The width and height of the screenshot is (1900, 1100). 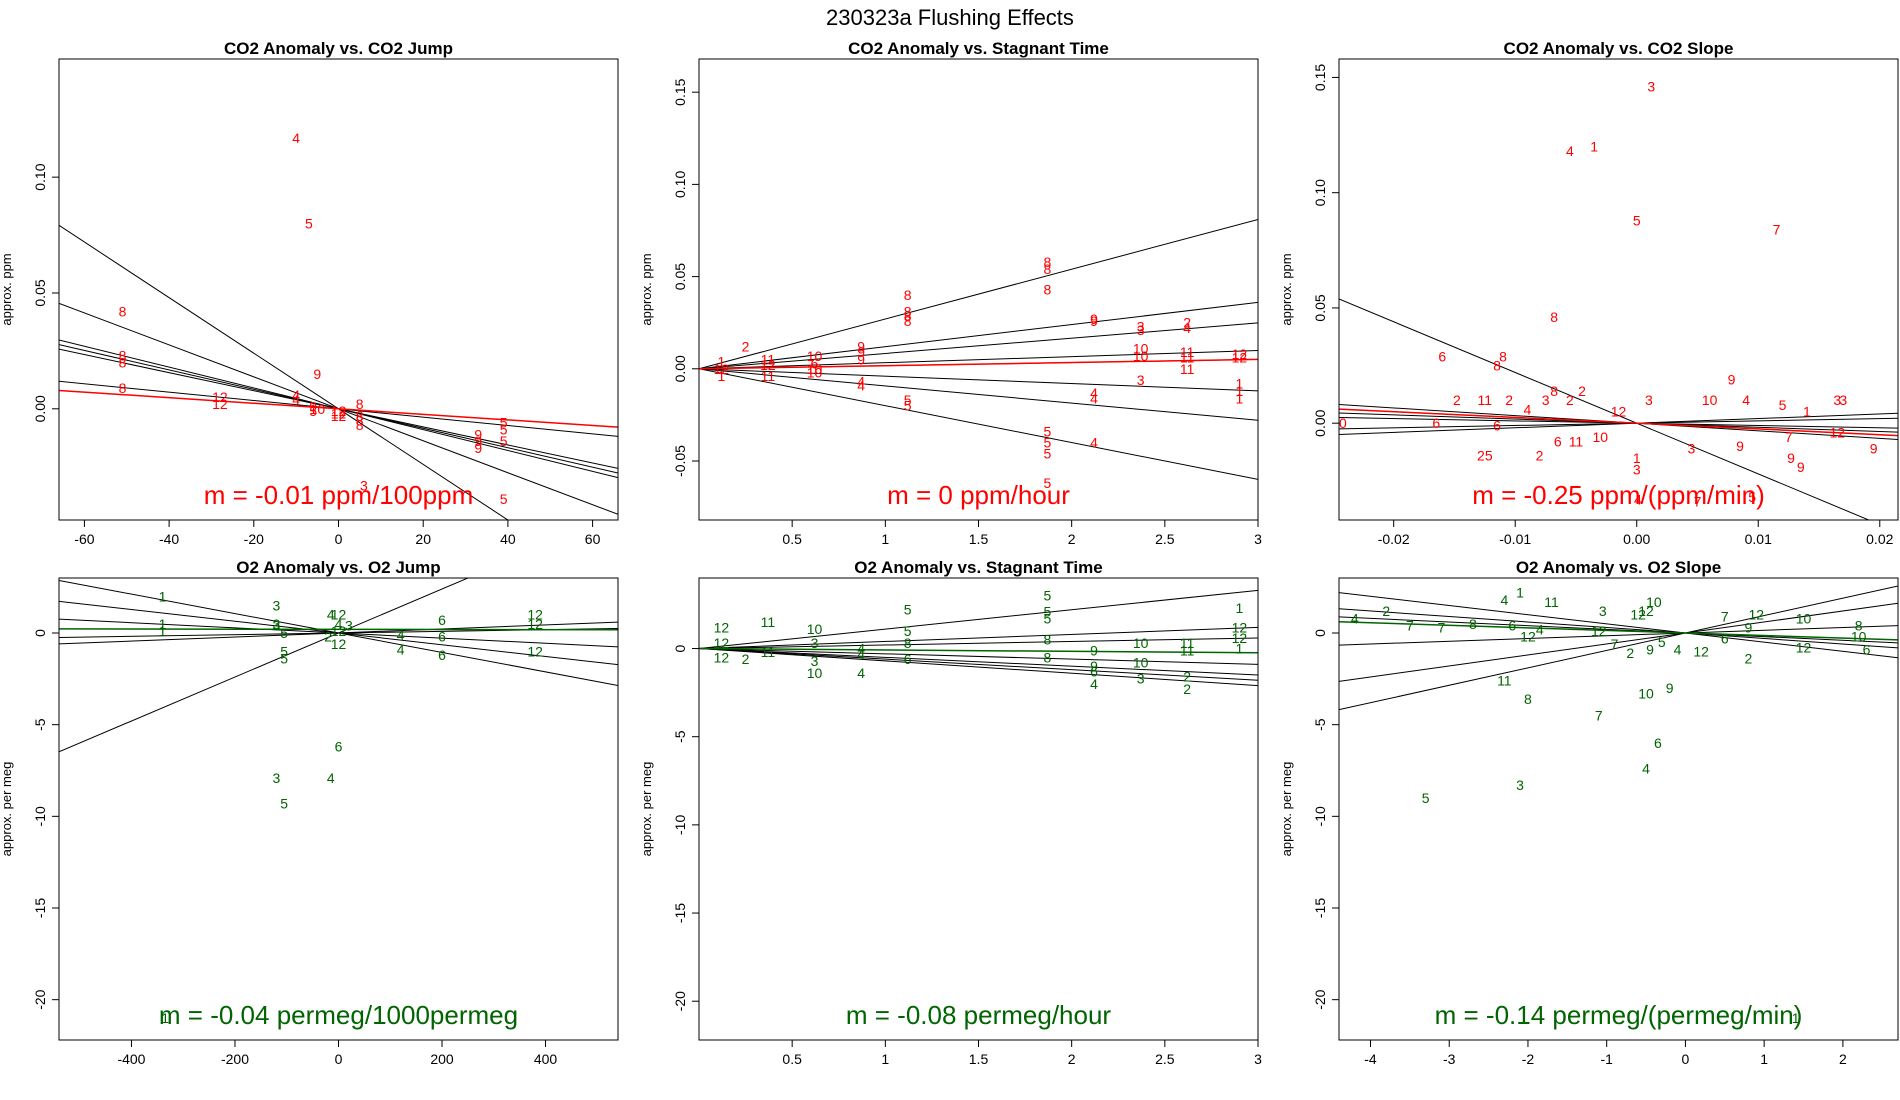 What do you see at coordinates (1072, 1059) in the screenshot?
I see `x-tick-label: 2` at bounding box center [1072, 1059].